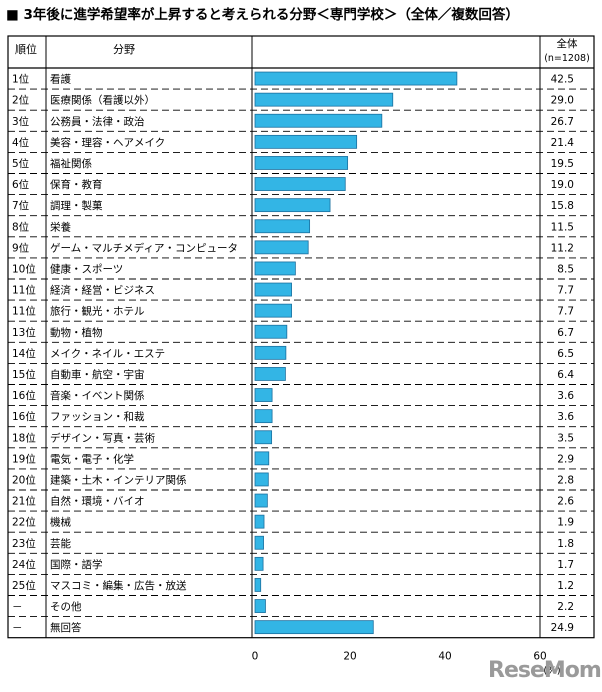 The image size is (602, 692). I want to click on n-label: (n=1208), so click(567, 58).